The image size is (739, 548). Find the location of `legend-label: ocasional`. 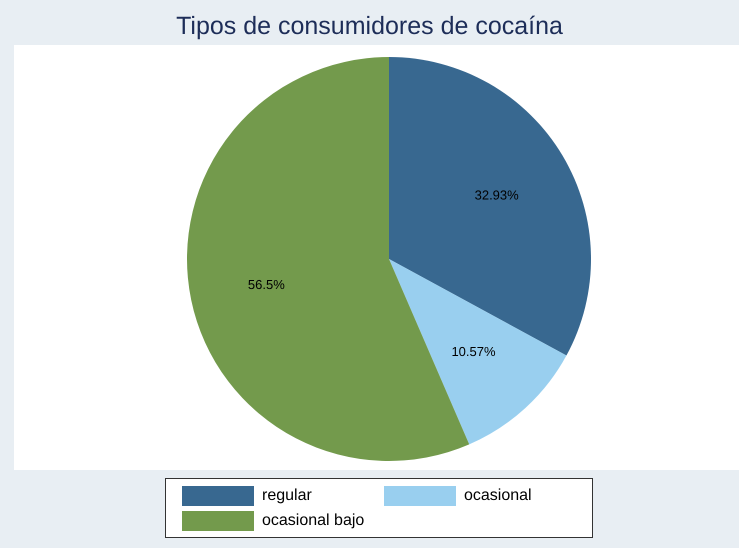

legend-label: ocasional is located at coordinates (498, 495).